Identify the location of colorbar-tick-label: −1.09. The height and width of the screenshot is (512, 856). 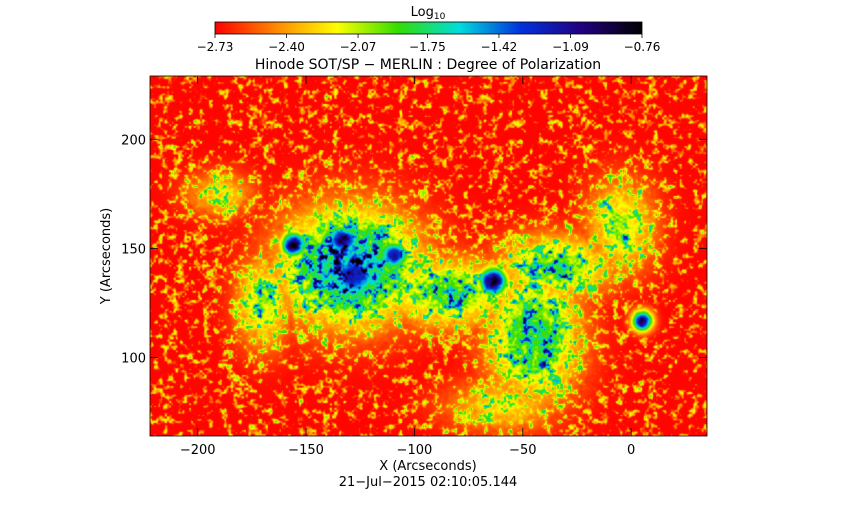
(570, 47).